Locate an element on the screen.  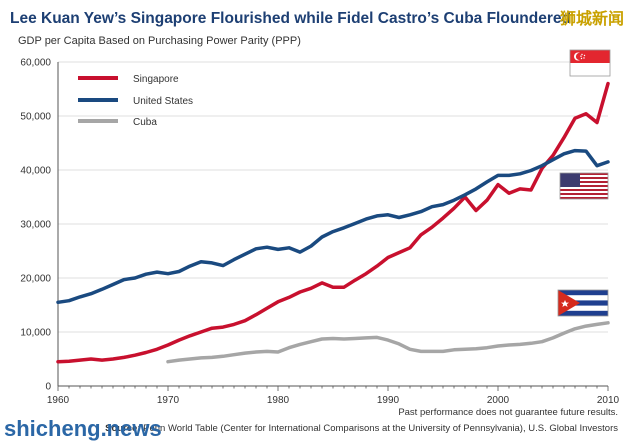
watermark-chinese: 狮城新闻 is located at coordinates (591, 18).